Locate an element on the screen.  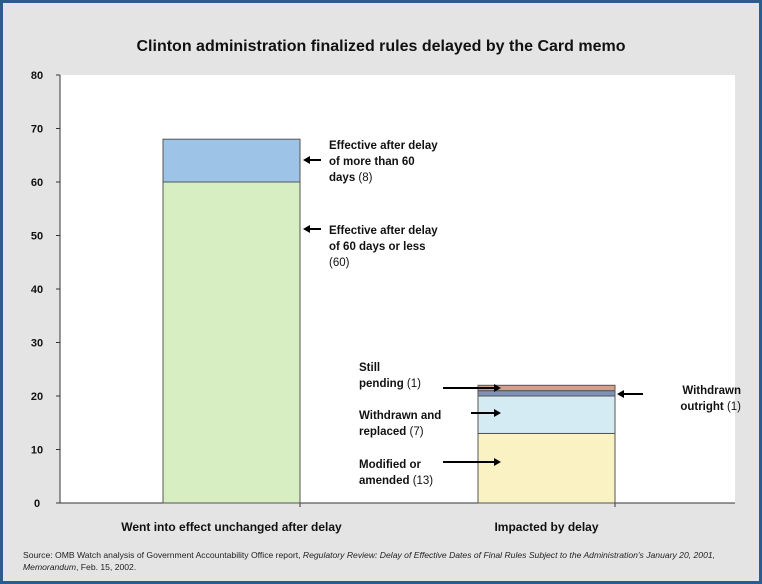
y-tick-label: 0 is located at coordinates (37, 504).